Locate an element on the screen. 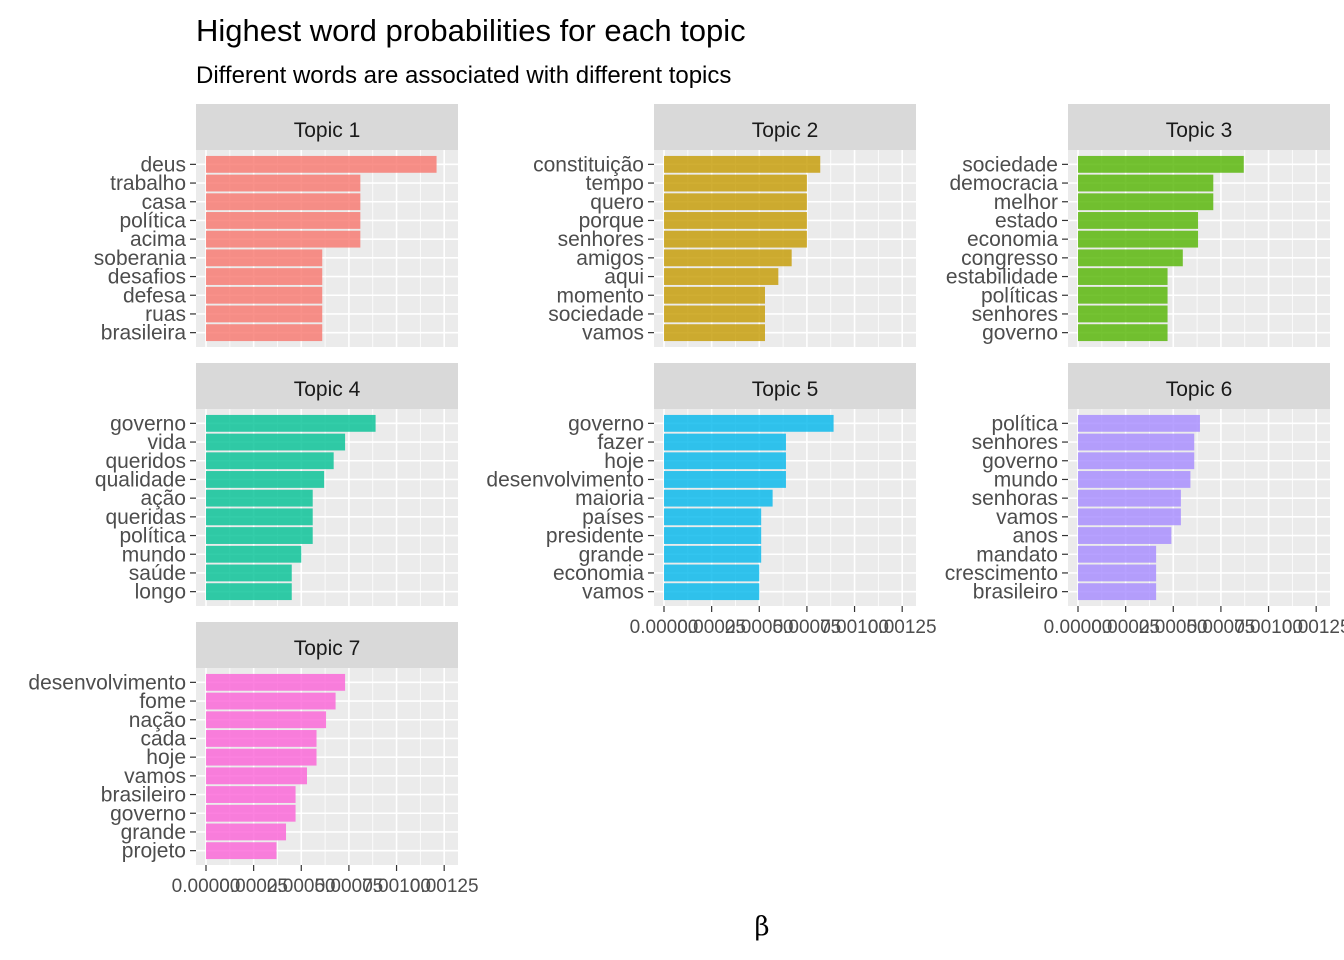 This screenshot has height=960, width=1344. facet-strip-label: Topic 2 is located at coordinates (785, 130).